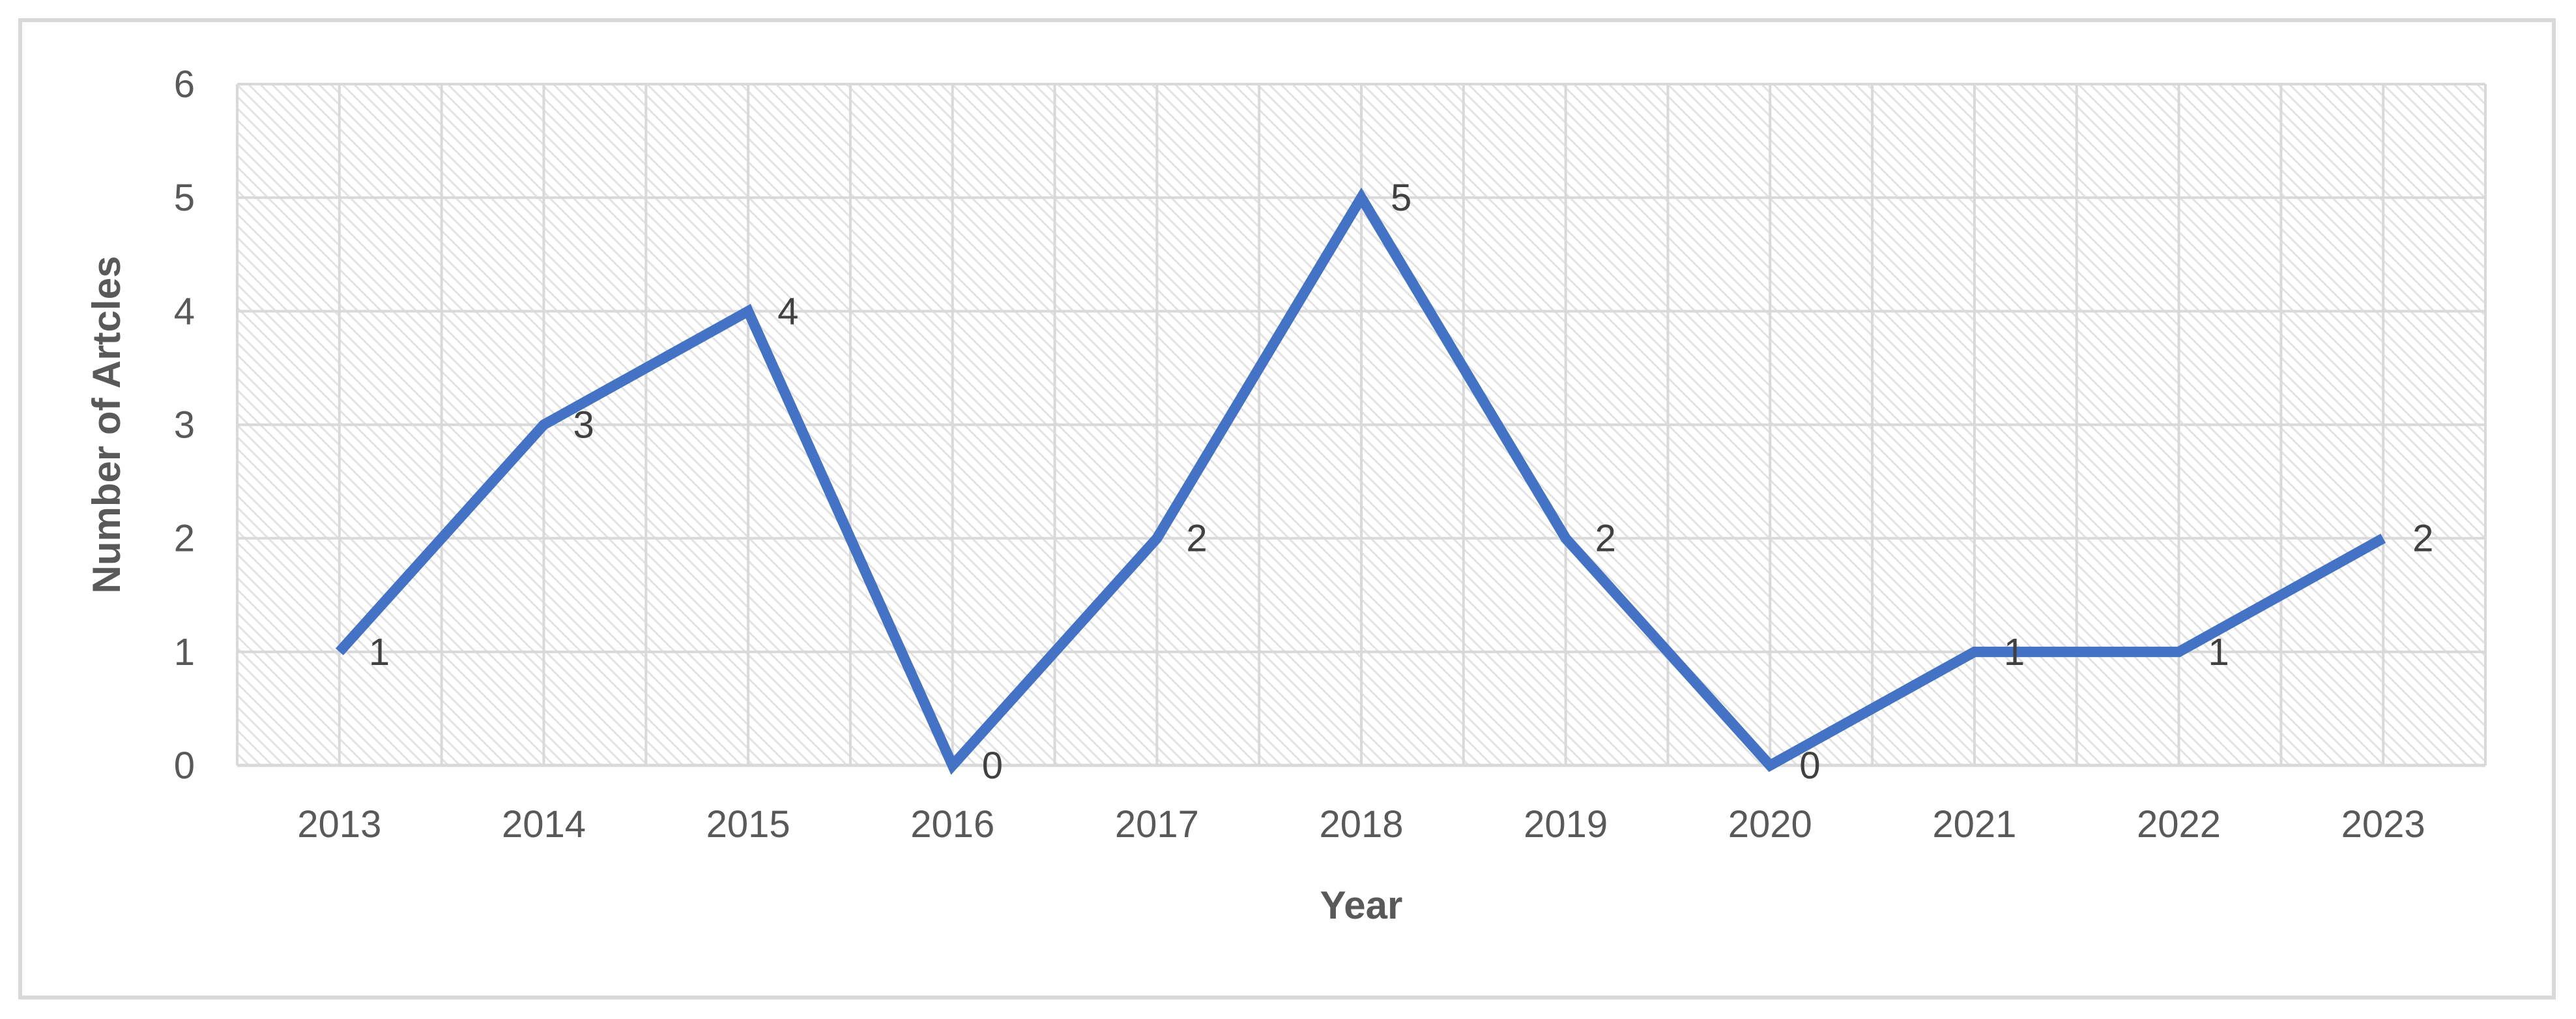 The width and height of the screenshot is (2576, 1019). I want to click on data-label: 4, so click(787, 311).